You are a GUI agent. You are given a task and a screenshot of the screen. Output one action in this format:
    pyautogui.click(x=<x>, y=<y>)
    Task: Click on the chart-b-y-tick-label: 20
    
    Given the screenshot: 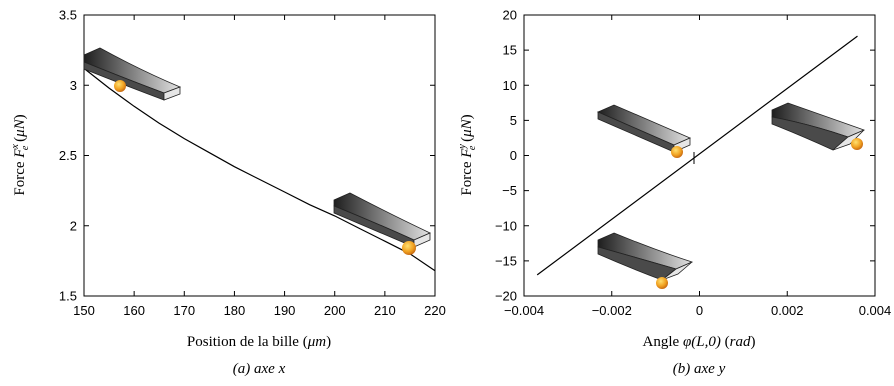 What is the action you would take?
    pyautogui.click(x=510, y=15)
    